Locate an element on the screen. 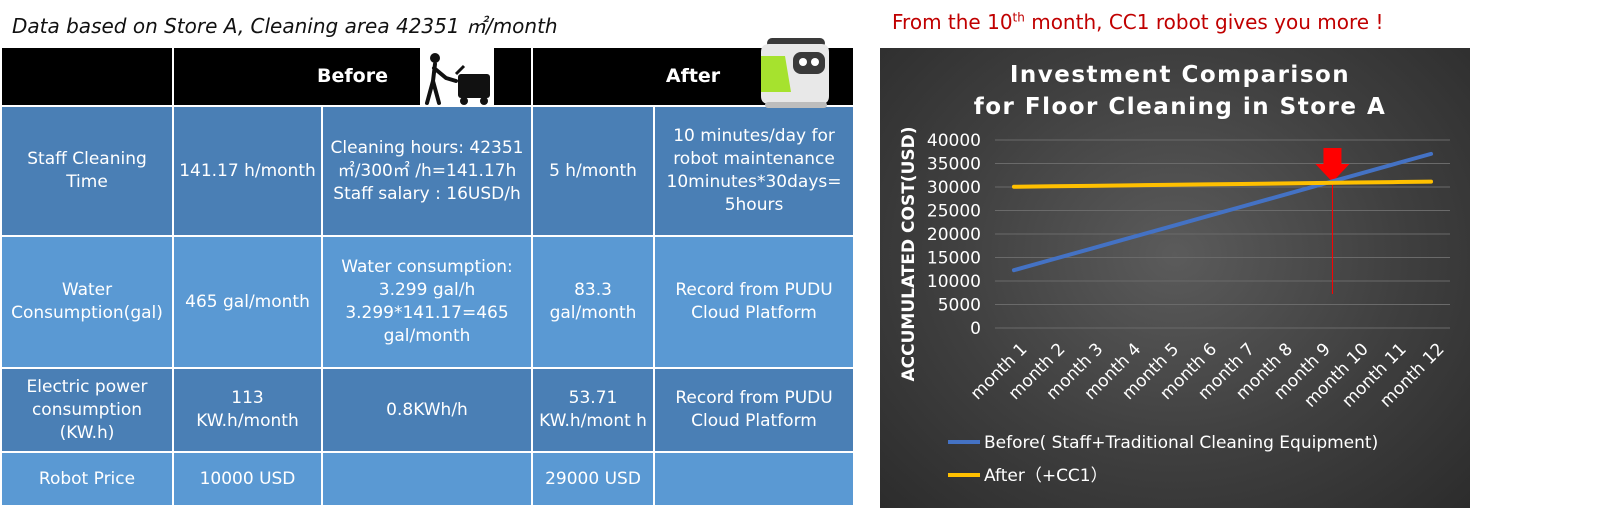 Image resolution: width=1600 pixels, height=508 pixels. row-label: Robot Price is located at coordinates (87, 479).